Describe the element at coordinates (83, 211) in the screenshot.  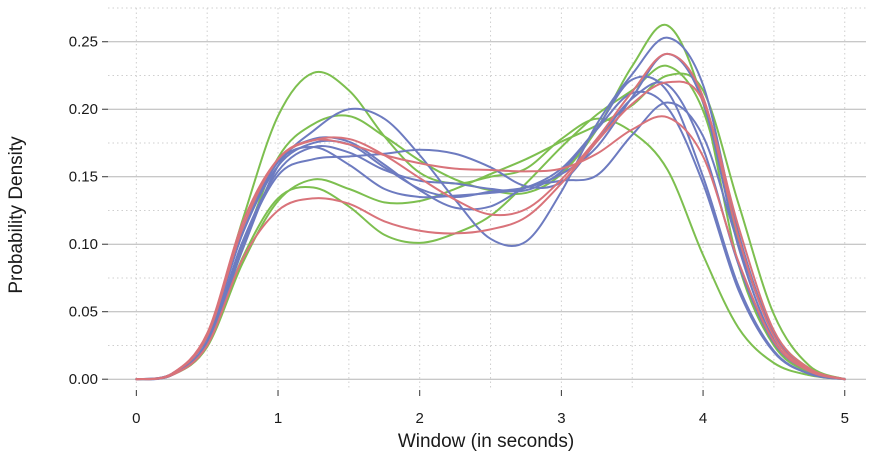
I see `y-tick-labels: 0.00 0.05 0.10 0.15 0.20 0.25` at that location.